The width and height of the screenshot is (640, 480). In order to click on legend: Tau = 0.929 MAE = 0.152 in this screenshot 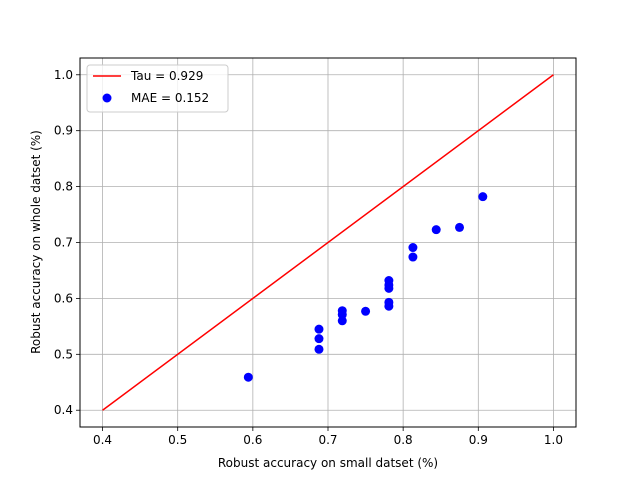, I will do `click(157, 88)`.